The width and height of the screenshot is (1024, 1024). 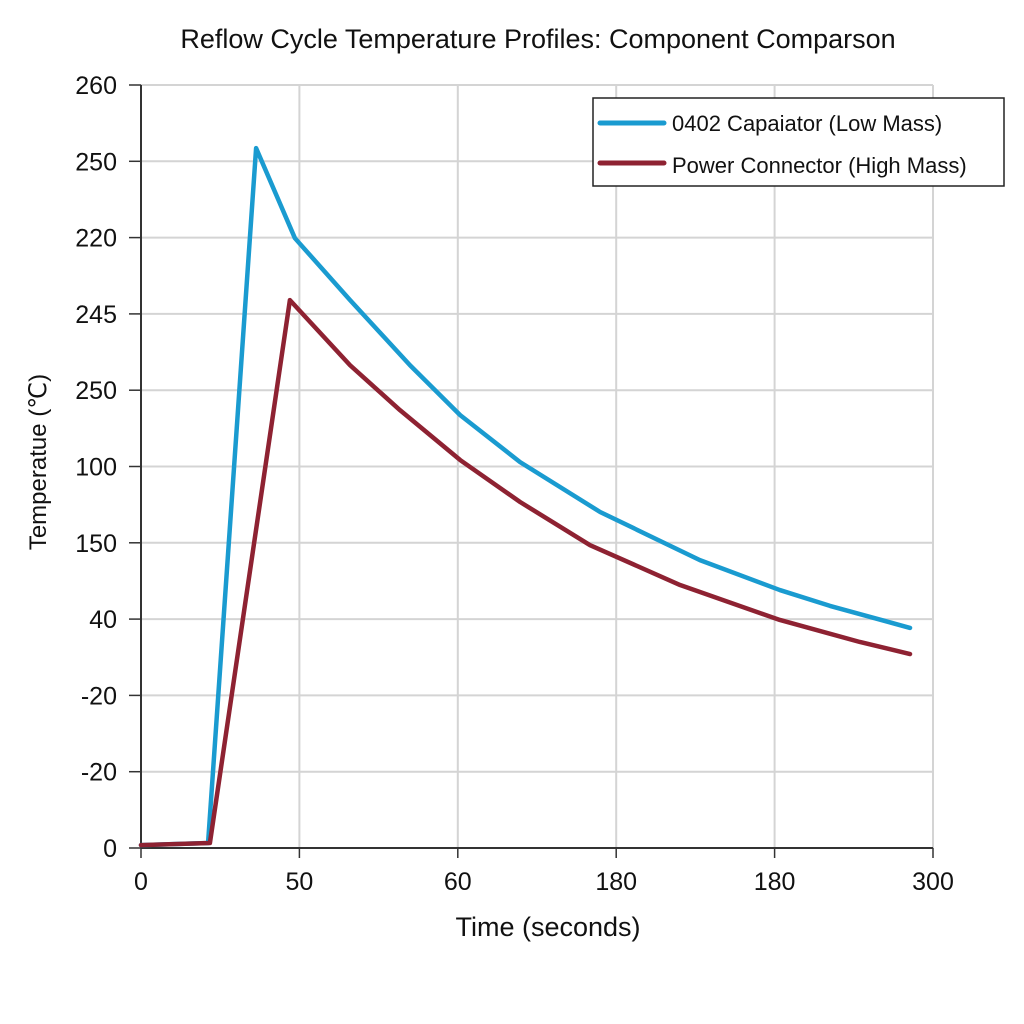 I want to click on legend-box, so click(x=798, y=142).